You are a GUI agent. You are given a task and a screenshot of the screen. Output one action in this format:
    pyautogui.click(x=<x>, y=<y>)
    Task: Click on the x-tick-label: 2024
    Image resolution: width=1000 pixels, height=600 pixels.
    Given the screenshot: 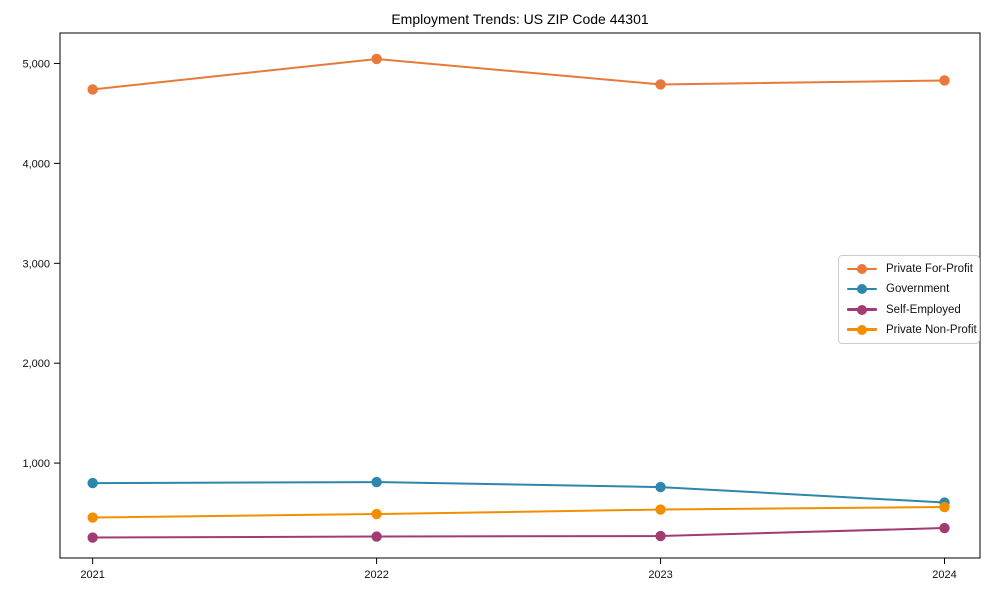 What is the action you would take?
    pyautogui.click(x=944, y=575)
    